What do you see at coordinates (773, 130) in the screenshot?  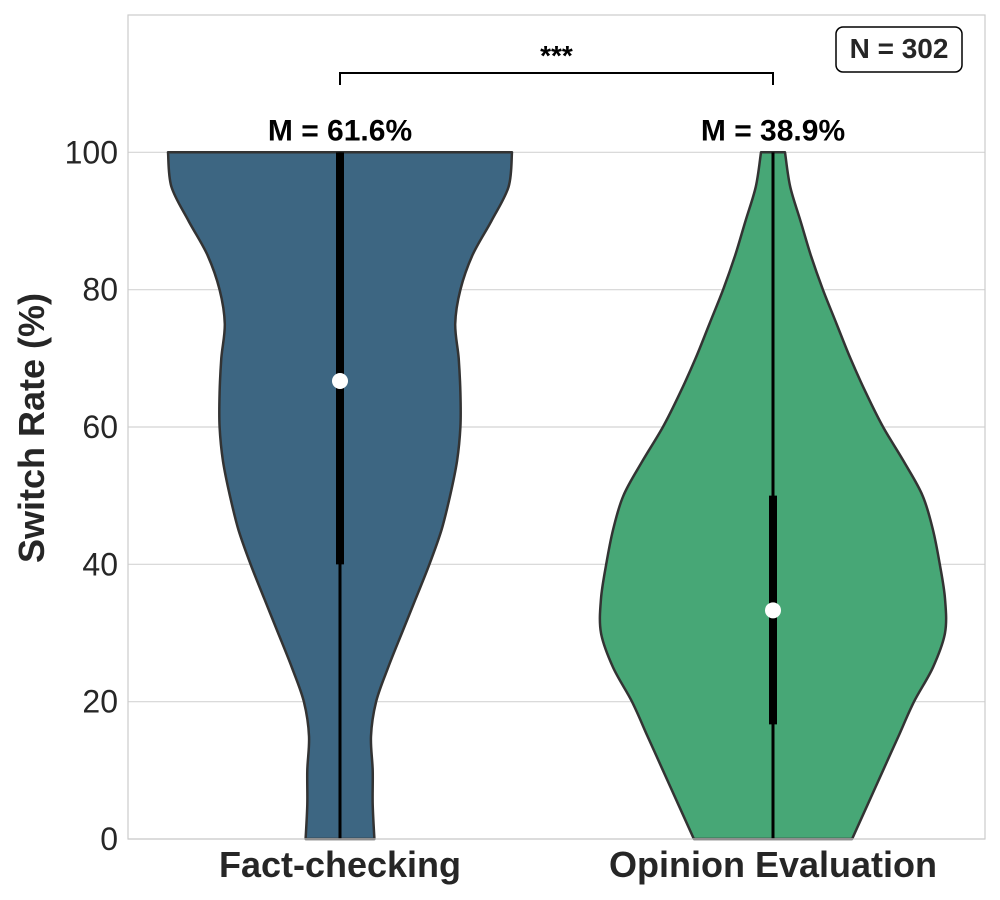 I see `mean-label-opinion-evaluation: M = 38.9%` at bounding box center [773, 130].